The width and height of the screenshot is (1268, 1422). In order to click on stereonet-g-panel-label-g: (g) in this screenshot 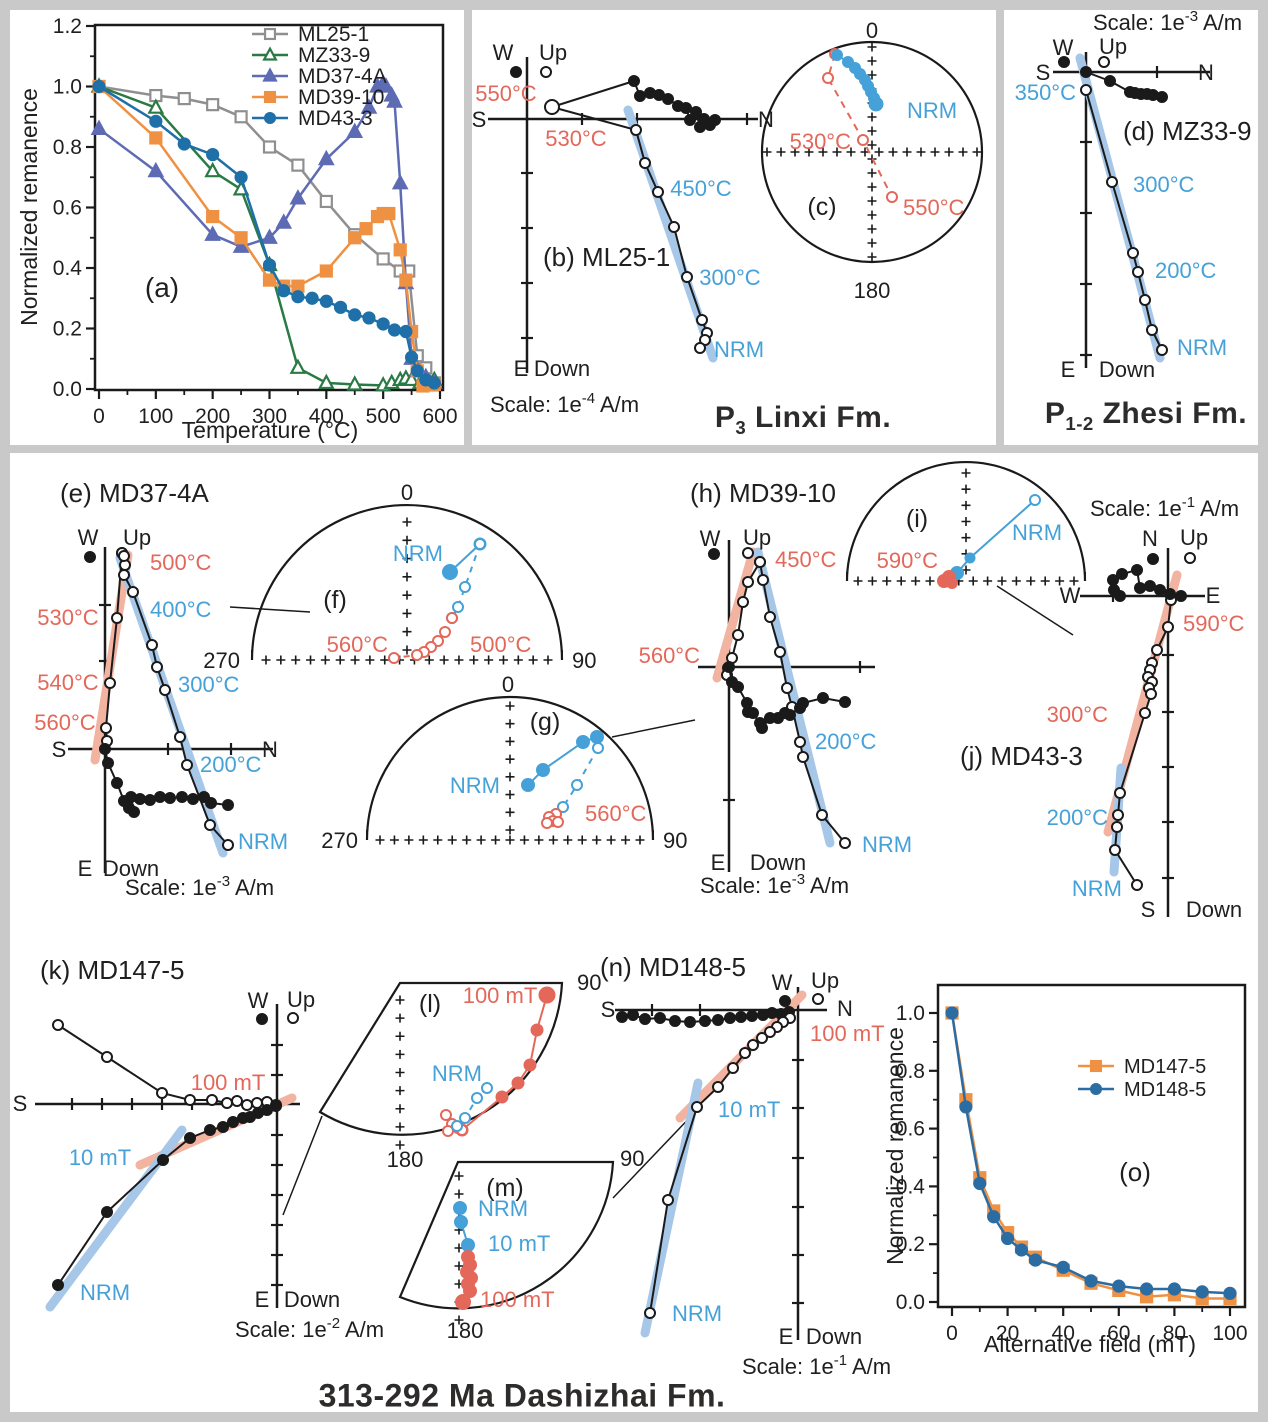, I will do `click(545, 722)`.